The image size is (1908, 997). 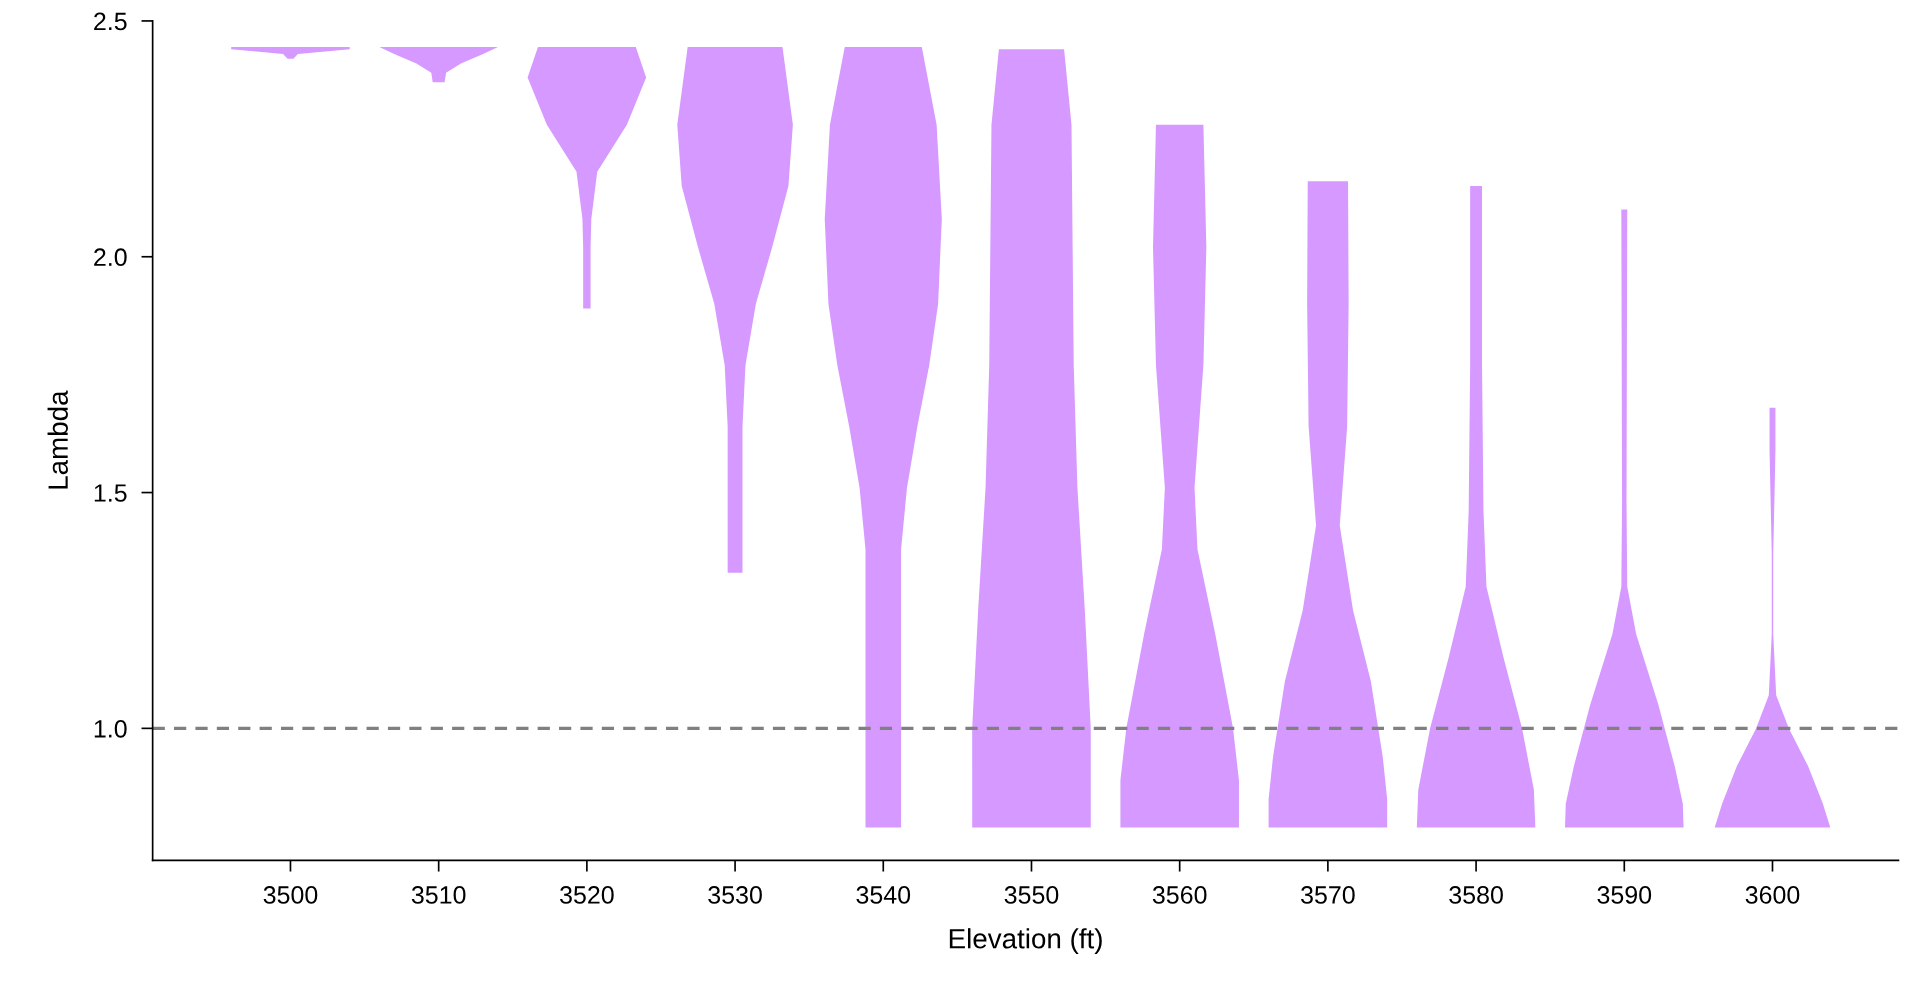 What do you see at coordinates (1624, 895) in the screenshot?
I see `x-tick-label: 3590` at bounding box center [1624, 895].